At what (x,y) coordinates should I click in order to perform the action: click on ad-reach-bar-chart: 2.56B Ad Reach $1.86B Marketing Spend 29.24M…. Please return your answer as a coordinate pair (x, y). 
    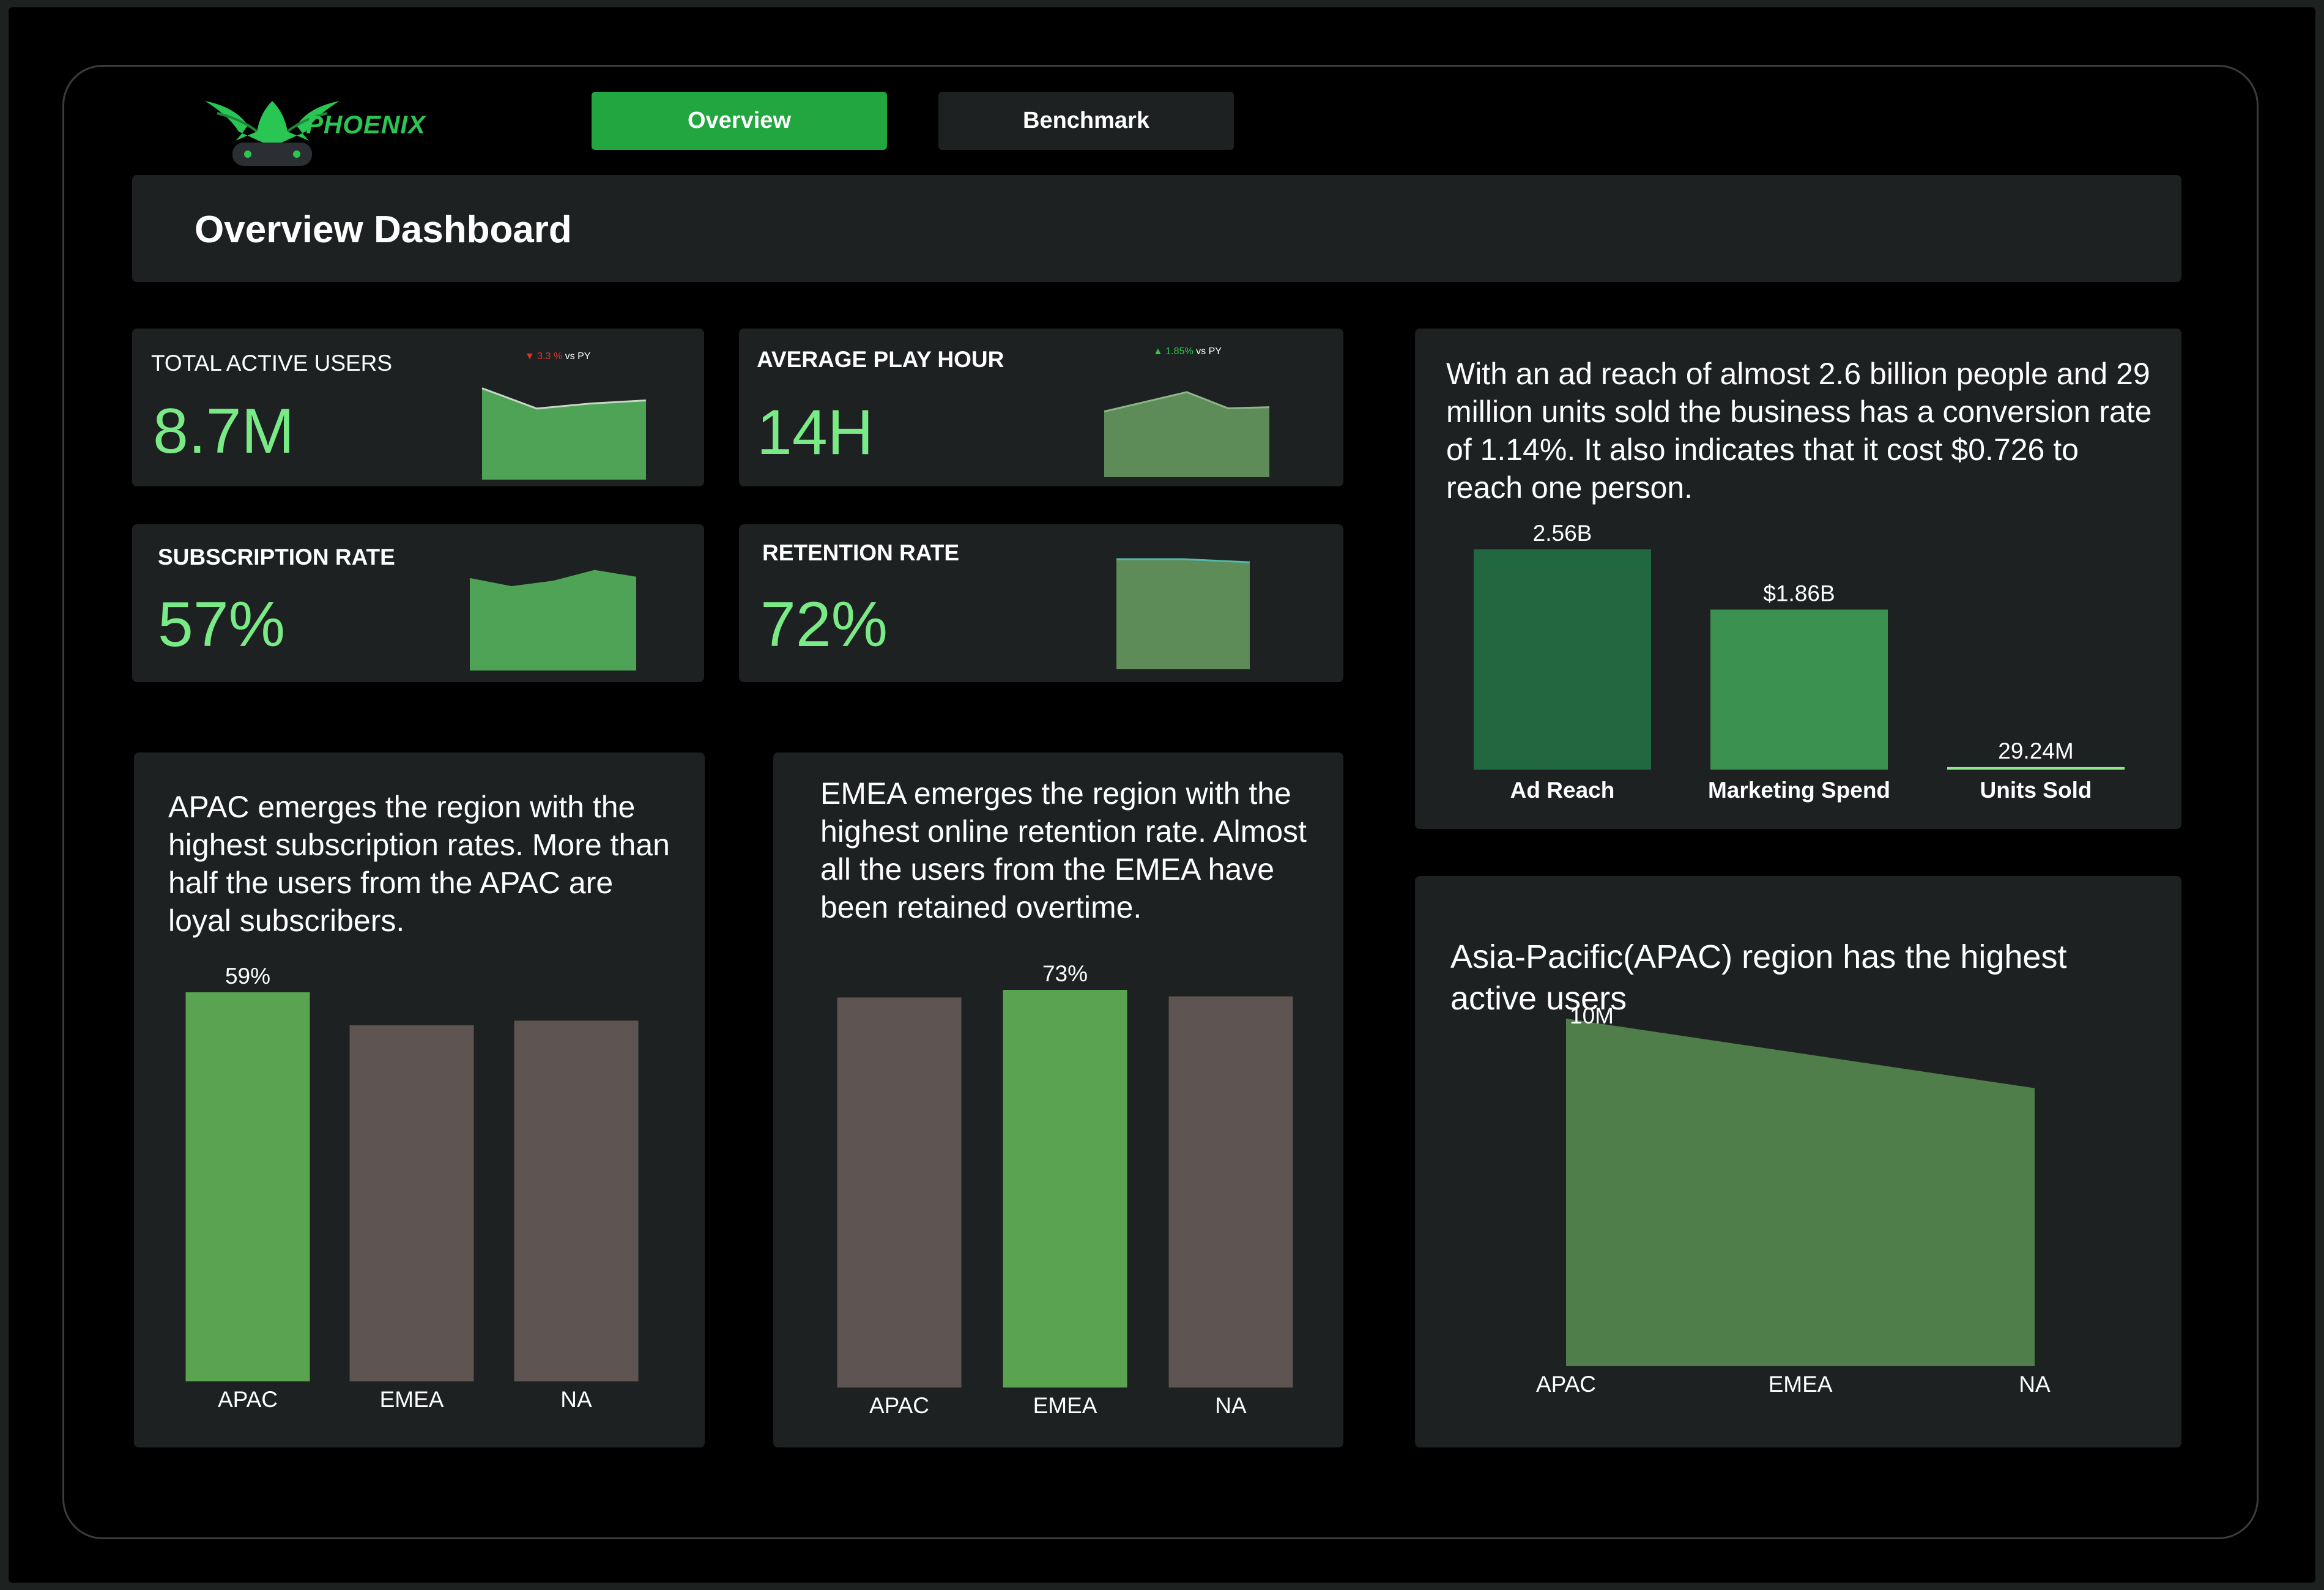
    Looking at the image, I should click on (1800, 662).